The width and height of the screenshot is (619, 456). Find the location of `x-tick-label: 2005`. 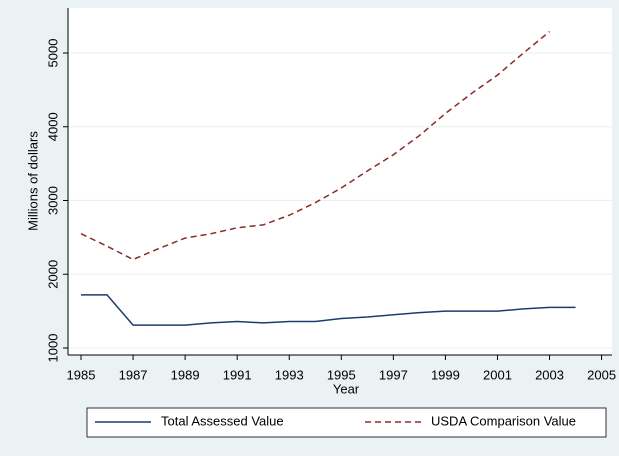

x-tick-label: 2005 is located at coordinates (601, 374).